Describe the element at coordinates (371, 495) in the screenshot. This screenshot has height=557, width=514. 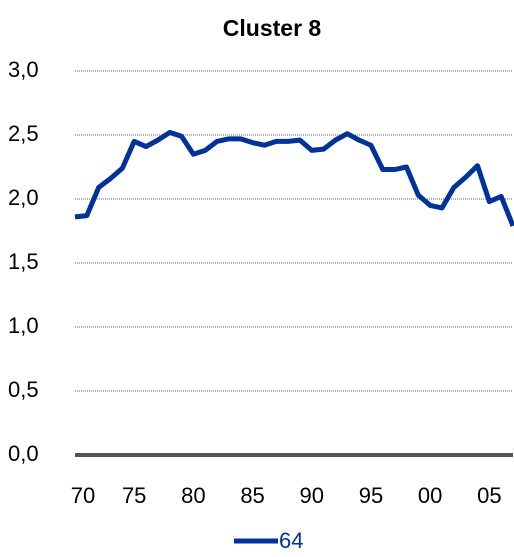
I see `x-tick-label: 95` at that location.